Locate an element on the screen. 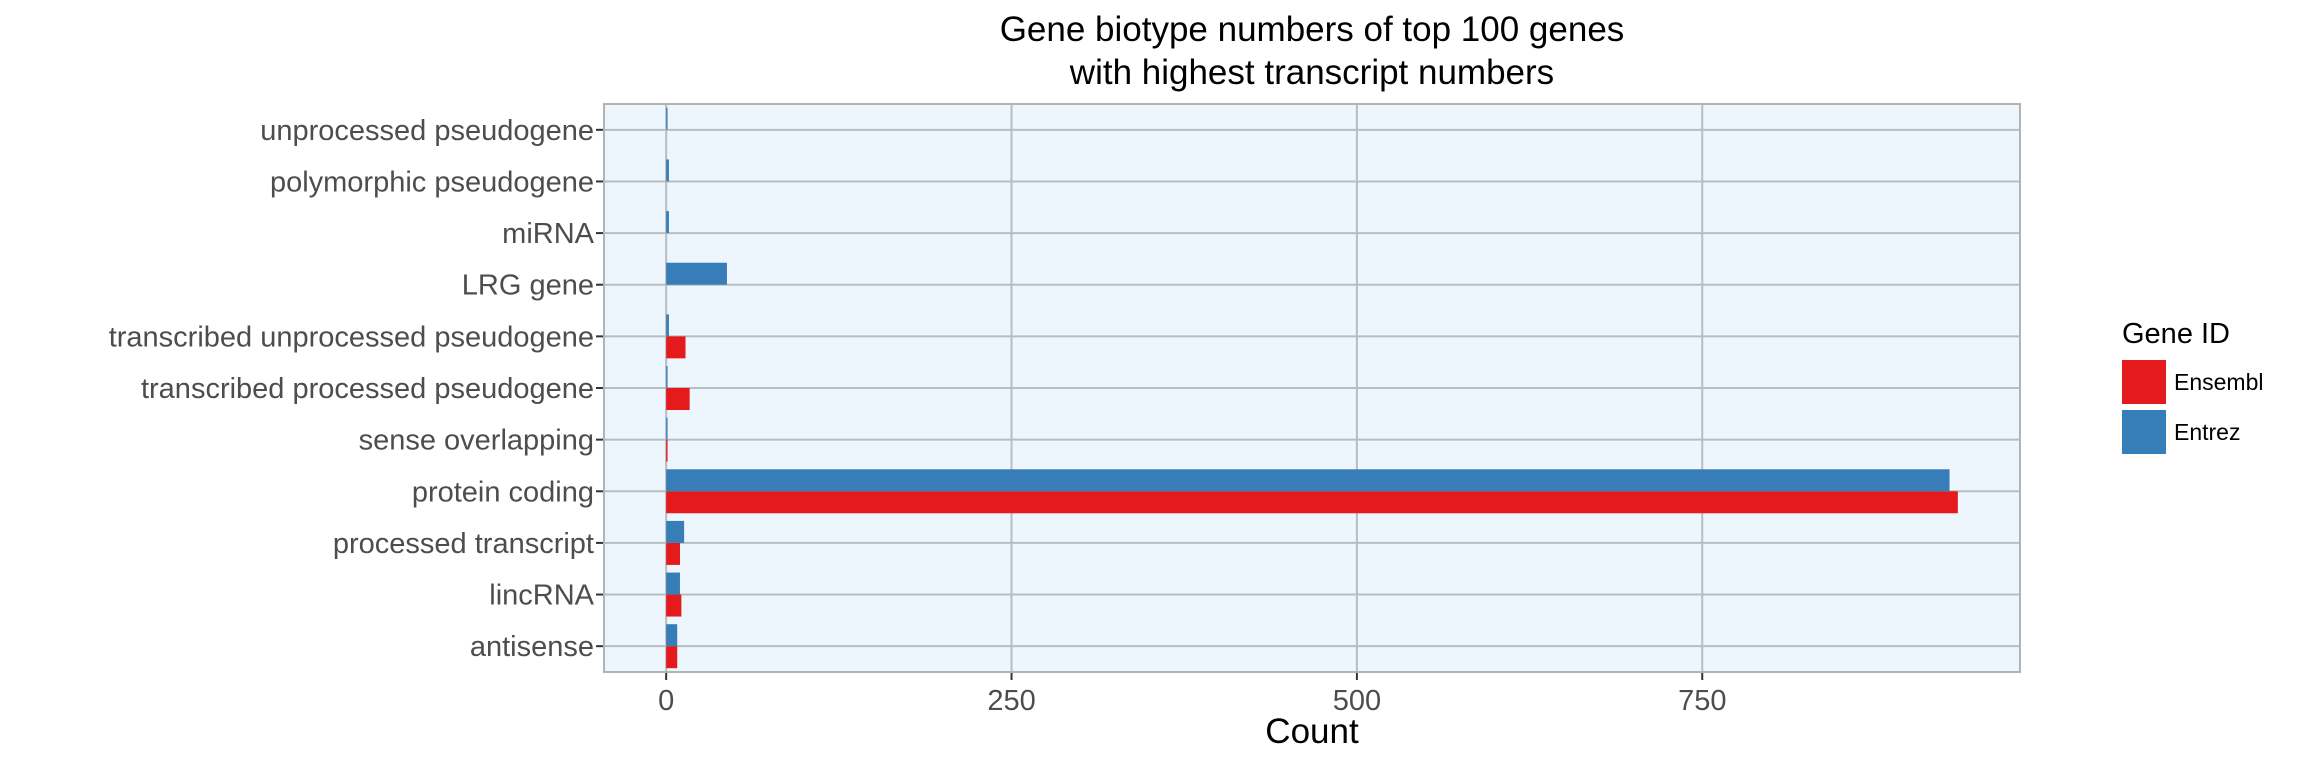 Image resolution: width=2304 pixels, height=768 pixels. y-tick-label-transcribed-unprocessed-pseudogene: transcribed unprocessed pseudogene is located at coordinates (351, 337).